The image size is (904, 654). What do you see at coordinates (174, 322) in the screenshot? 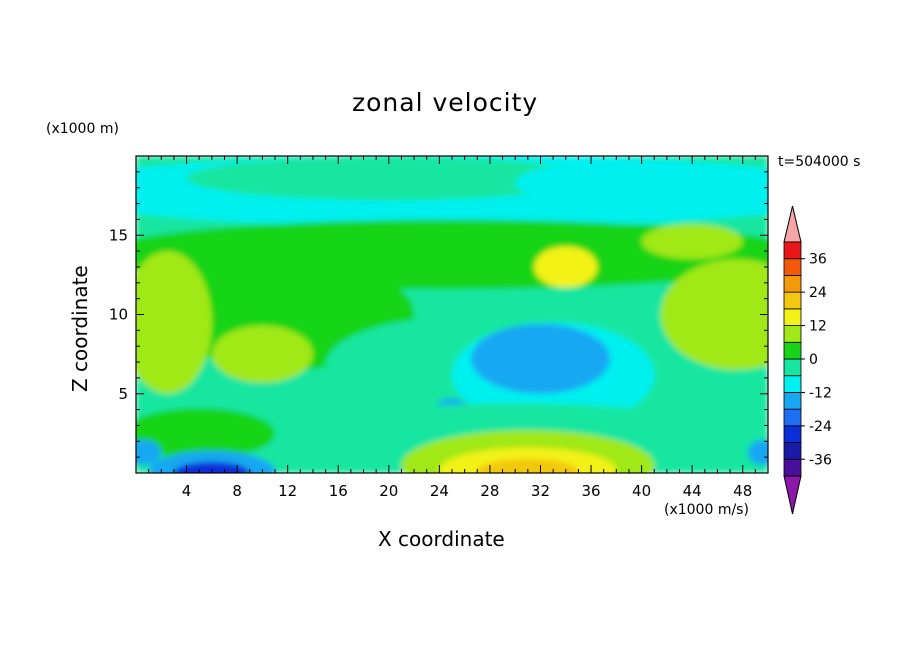
I see `left-yellow-region` at bounding box center [174, 322].